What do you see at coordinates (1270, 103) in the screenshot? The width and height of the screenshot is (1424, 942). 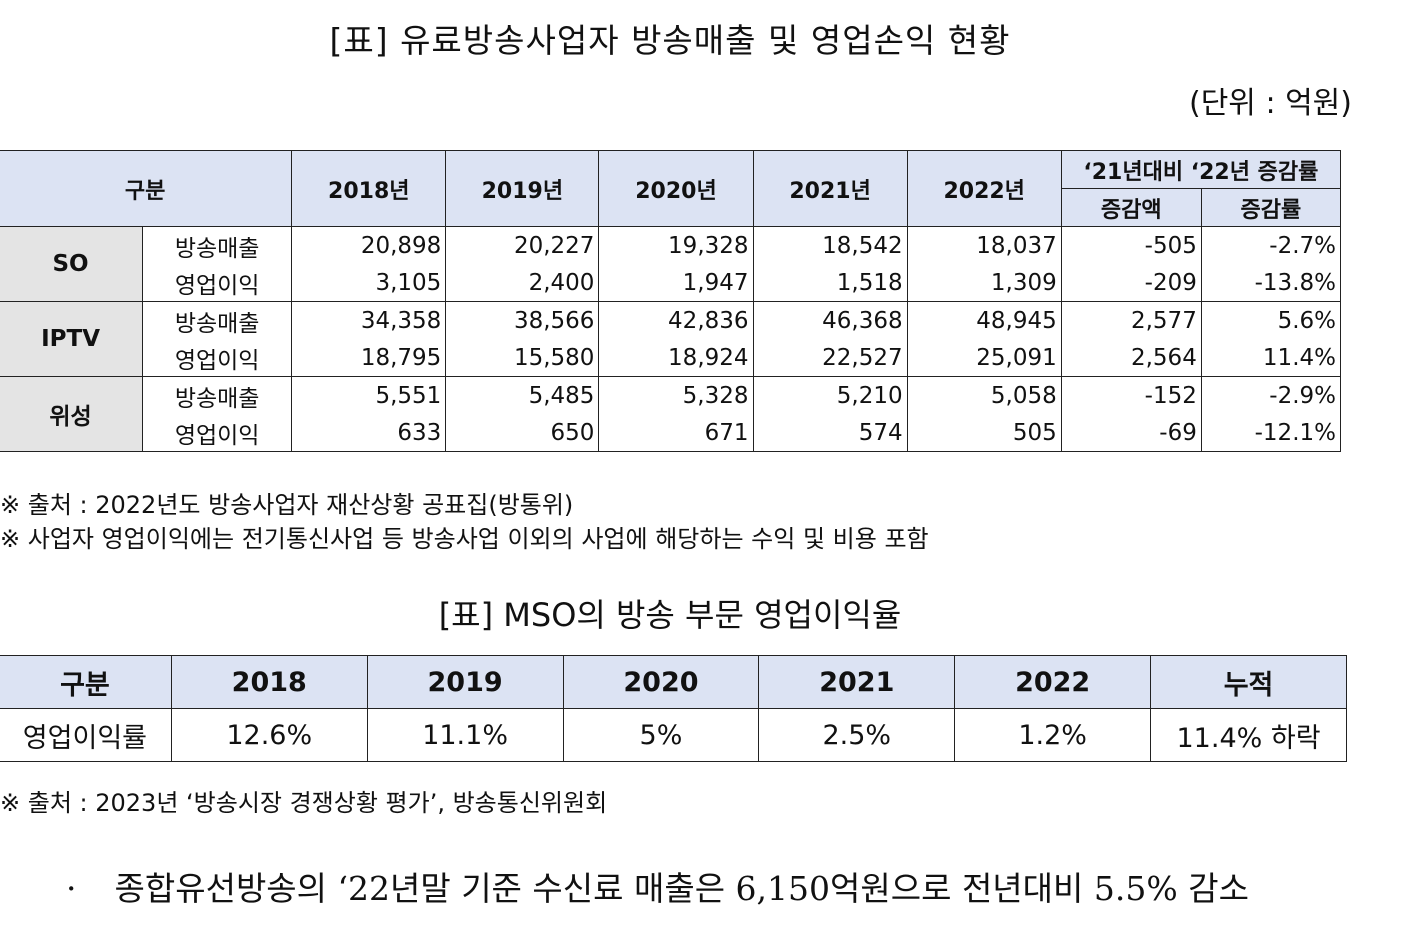 I see `unit-label: (단위 : 억원)` at bounding box center [1270, 103].